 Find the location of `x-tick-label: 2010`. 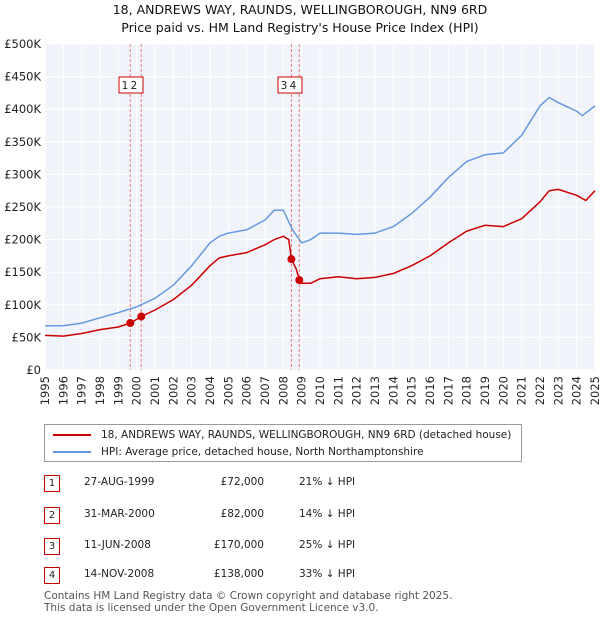

x-tick-label: 2010 is located at coordinates (320, 390).